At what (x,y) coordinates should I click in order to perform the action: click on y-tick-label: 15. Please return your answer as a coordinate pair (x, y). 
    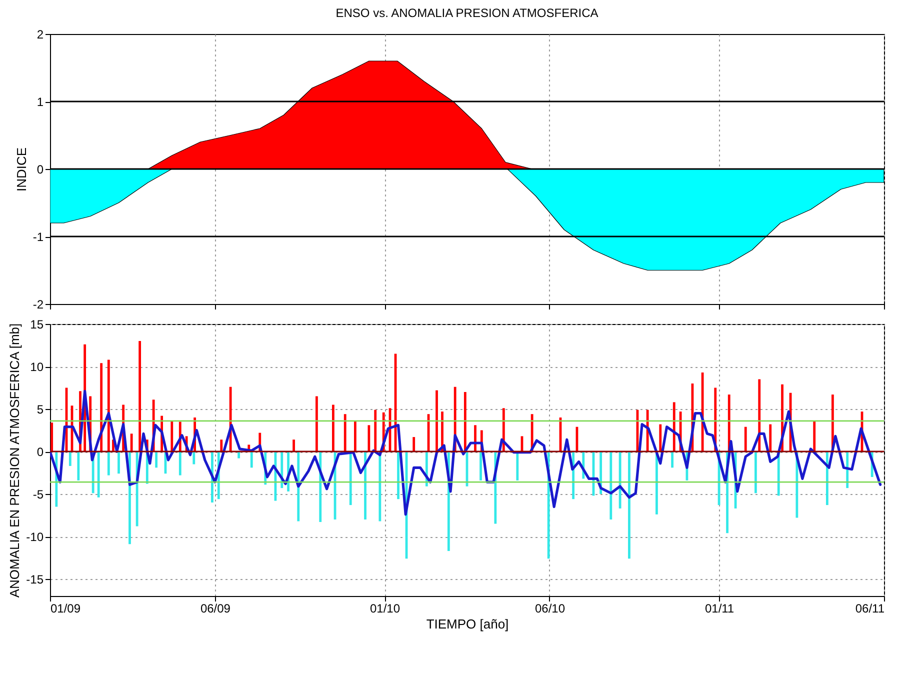
    Looking at the image, I should click on (37, 325).